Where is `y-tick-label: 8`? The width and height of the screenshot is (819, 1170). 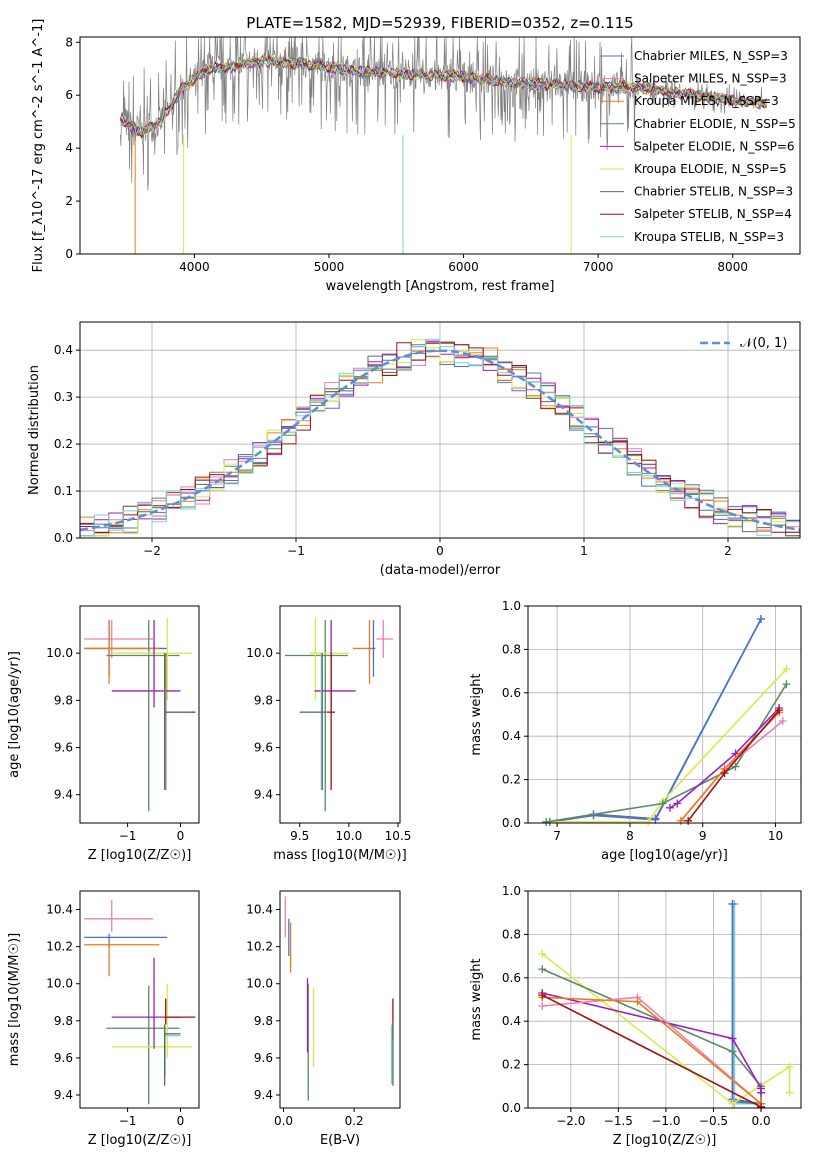 y-tick-label: 8 is located at coordinates (69, 42).